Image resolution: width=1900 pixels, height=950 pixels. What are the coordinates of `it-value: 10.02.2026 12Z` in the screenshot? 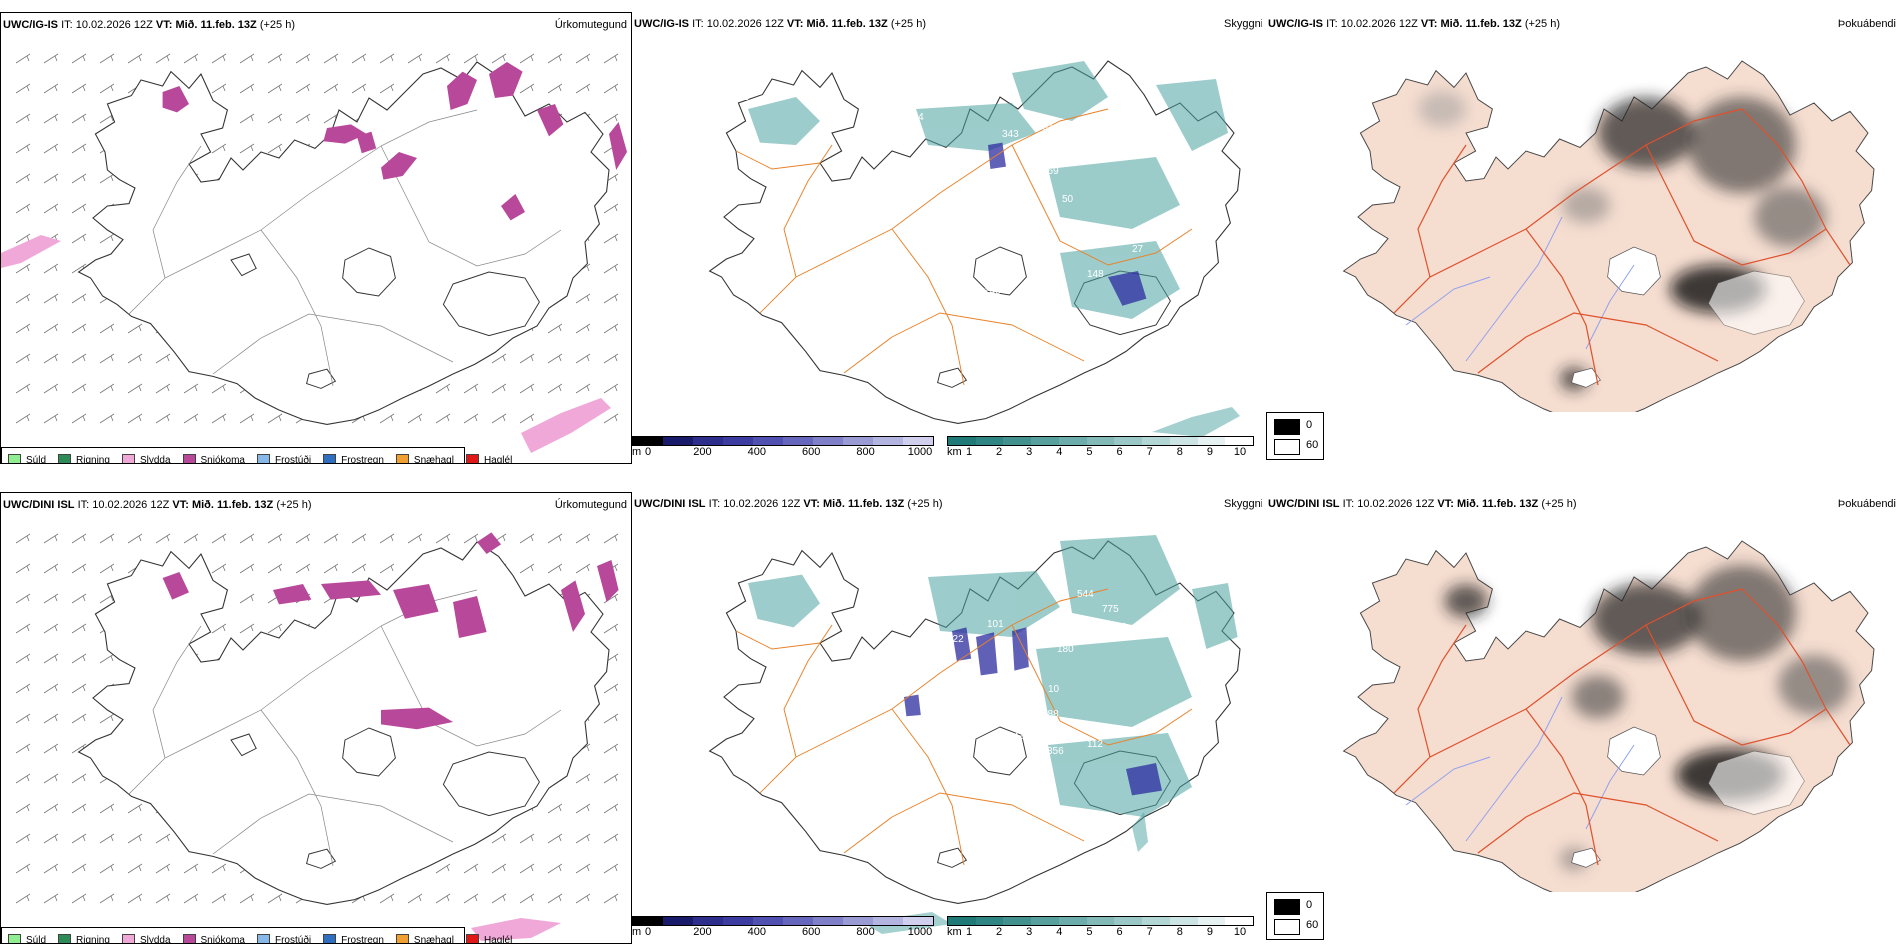 It's located at (1396, 504).